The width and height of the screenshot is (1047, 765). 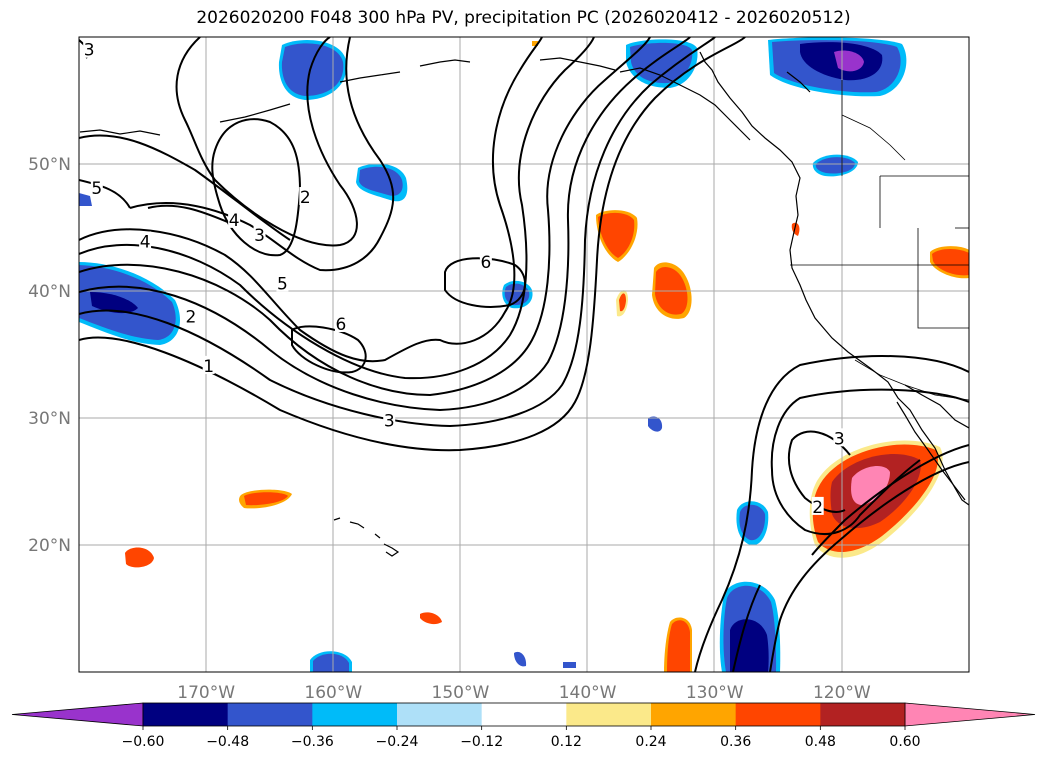 I want to click on political-borders, so click(x=879, y=240).